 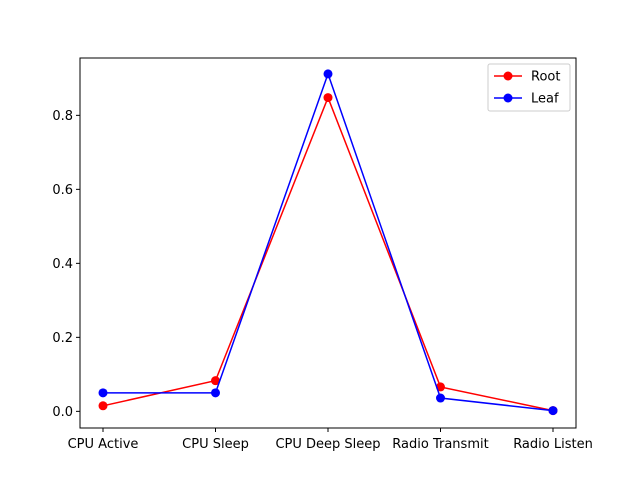 I want to click on y-tick-label: 0.0, so click(x=62, y=412).